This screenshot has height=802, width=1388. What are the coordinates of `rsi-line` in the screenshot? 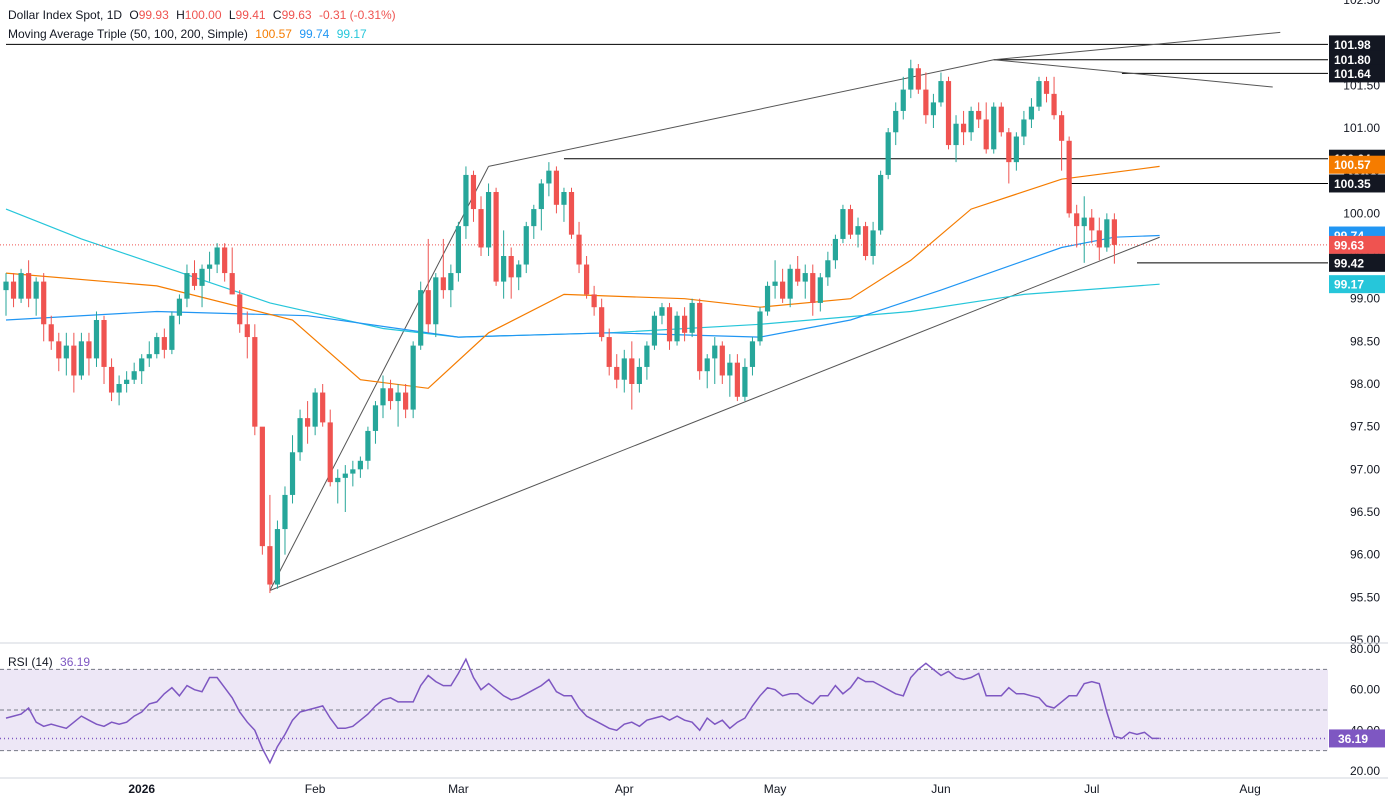 It's located at (582, 711).